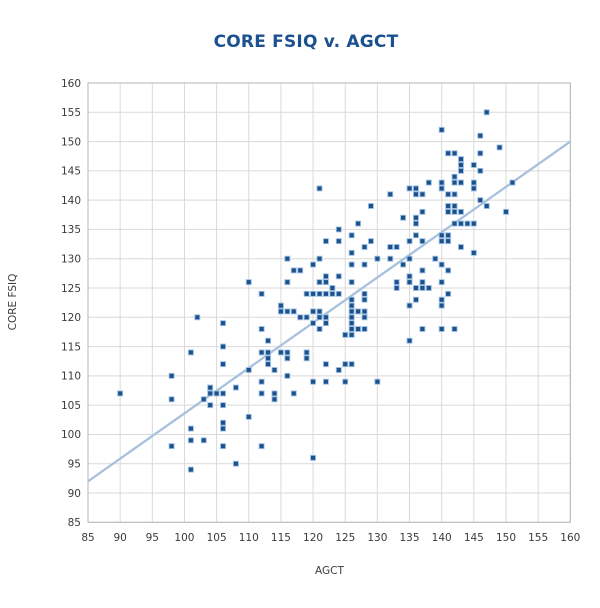  What do you see at coordinates (345, 538) in the screenshot?
I see `x-tick-label: 125` at bounding box center [345, 538].